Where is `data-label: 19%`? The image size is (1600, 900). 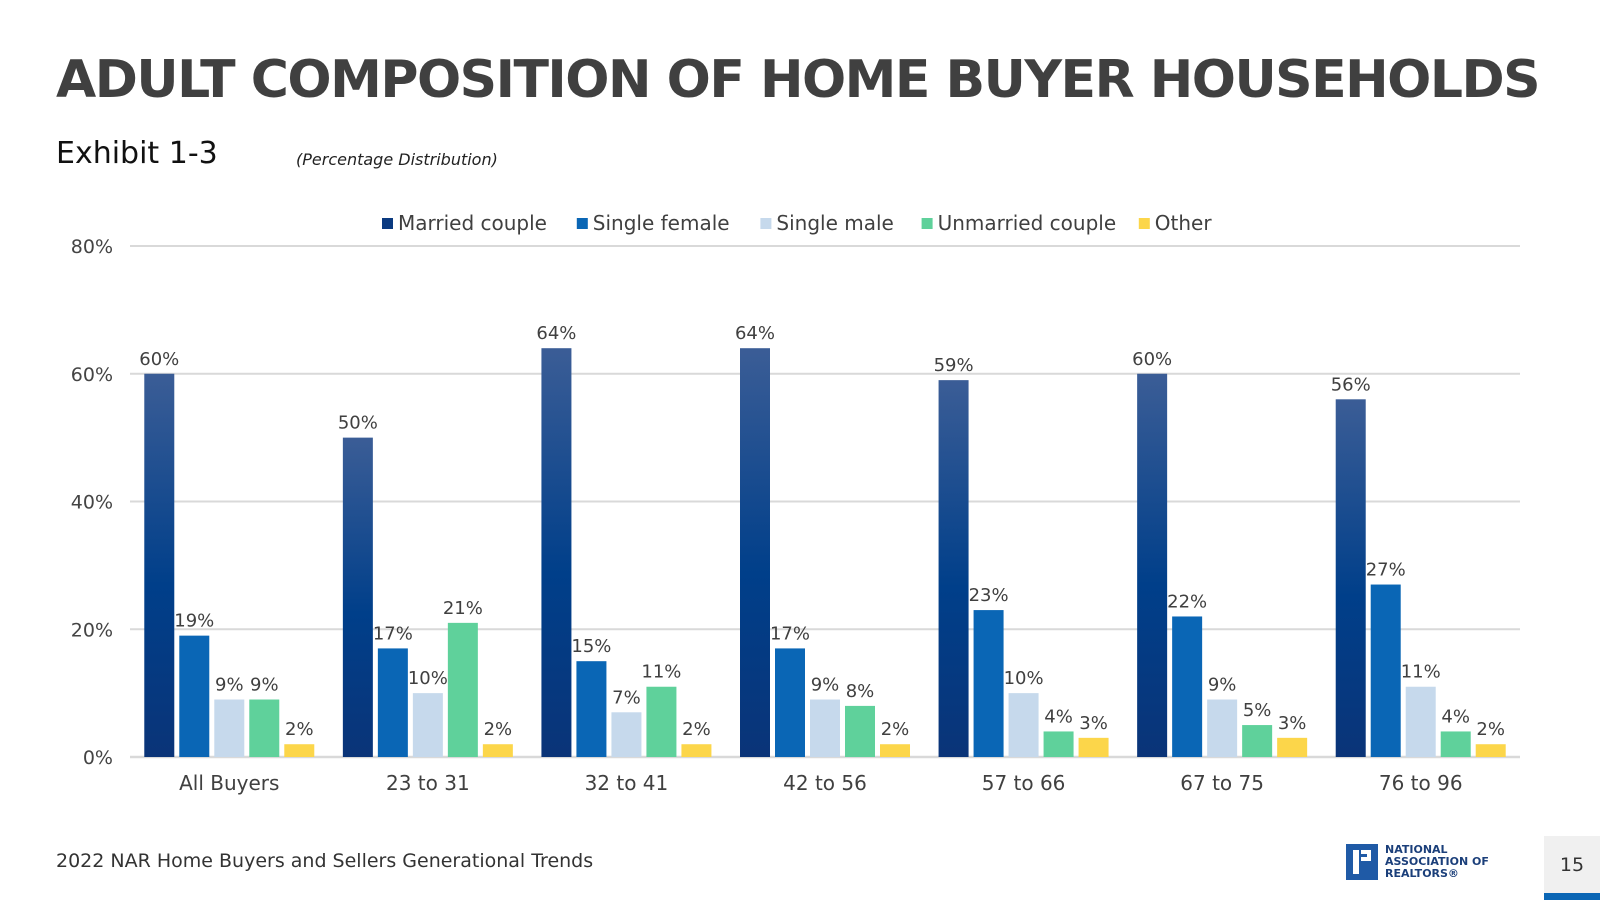 data-label: 19% is located at coordinates (194, 621).